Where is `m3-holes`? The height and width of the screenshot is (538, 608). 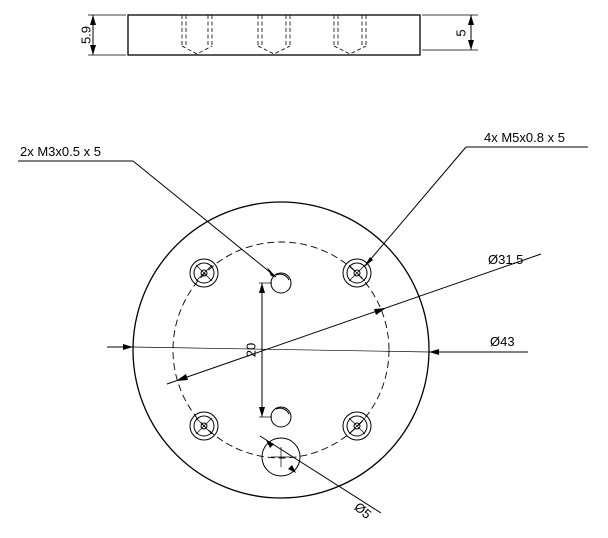 m3-holes is located at coordinates (281, 350).